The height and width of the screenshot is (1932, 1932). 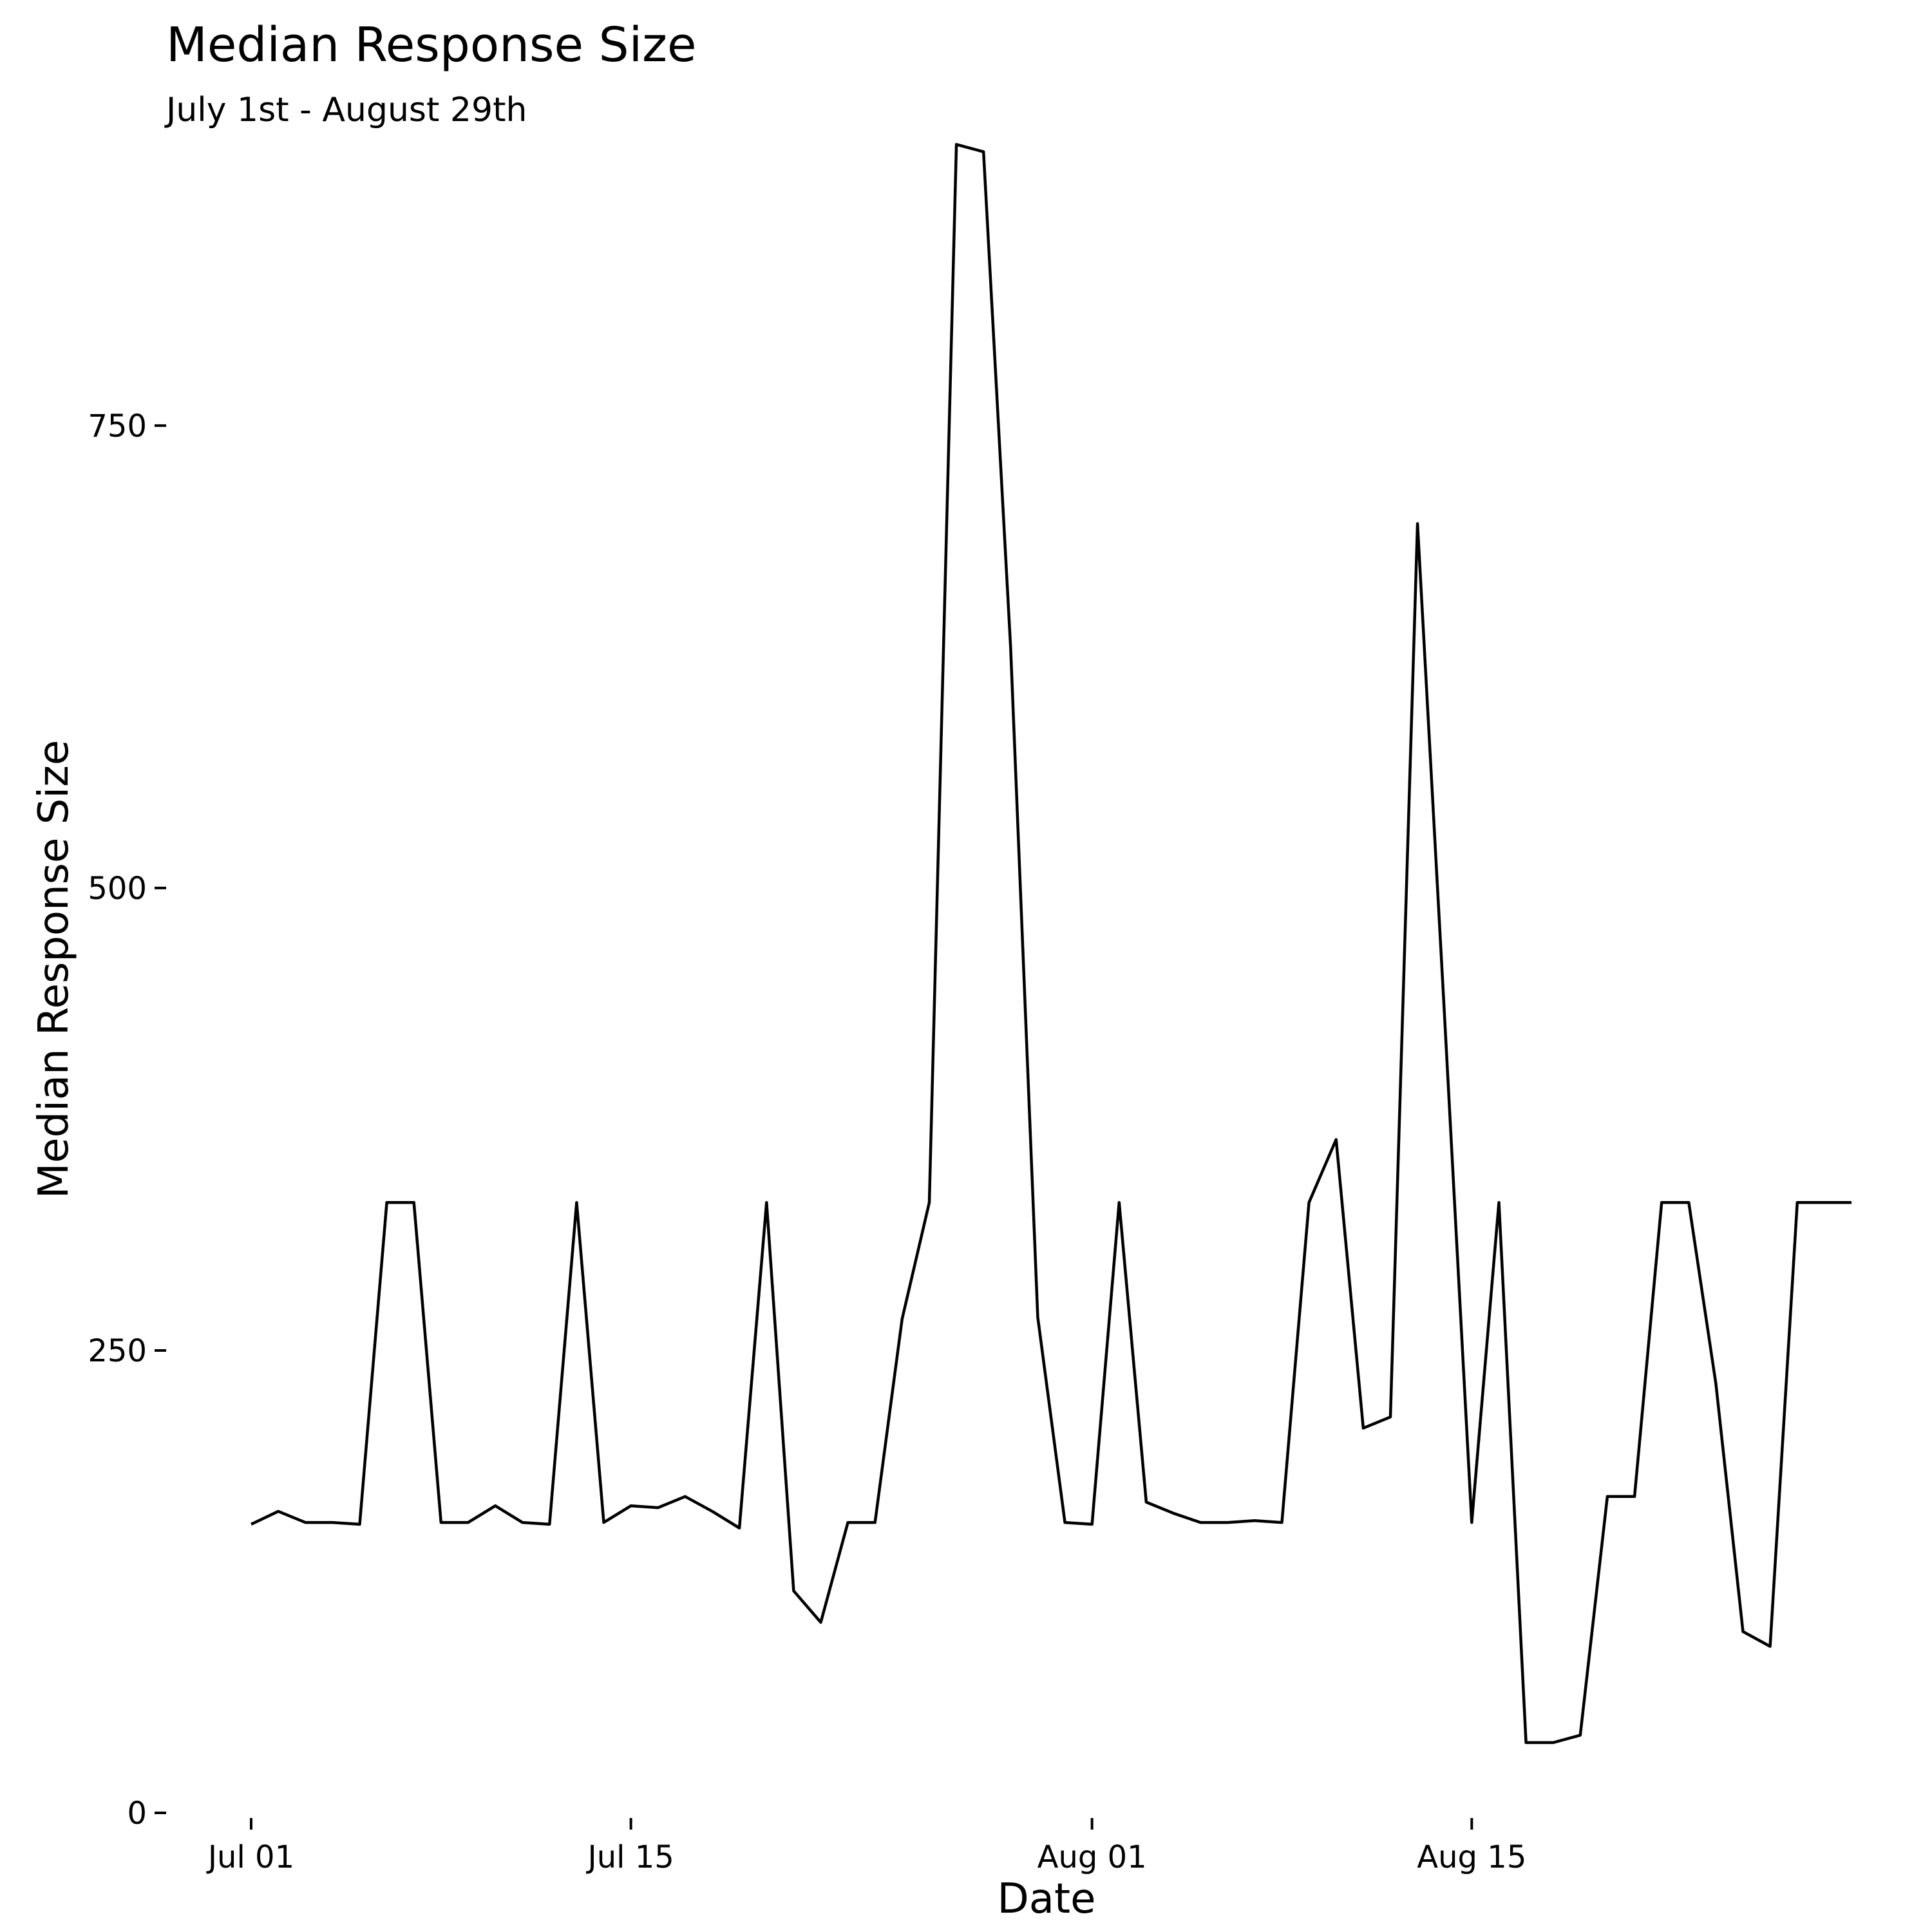 I want to click on chart-title: Median Response Size, so click(x=431, y=45).